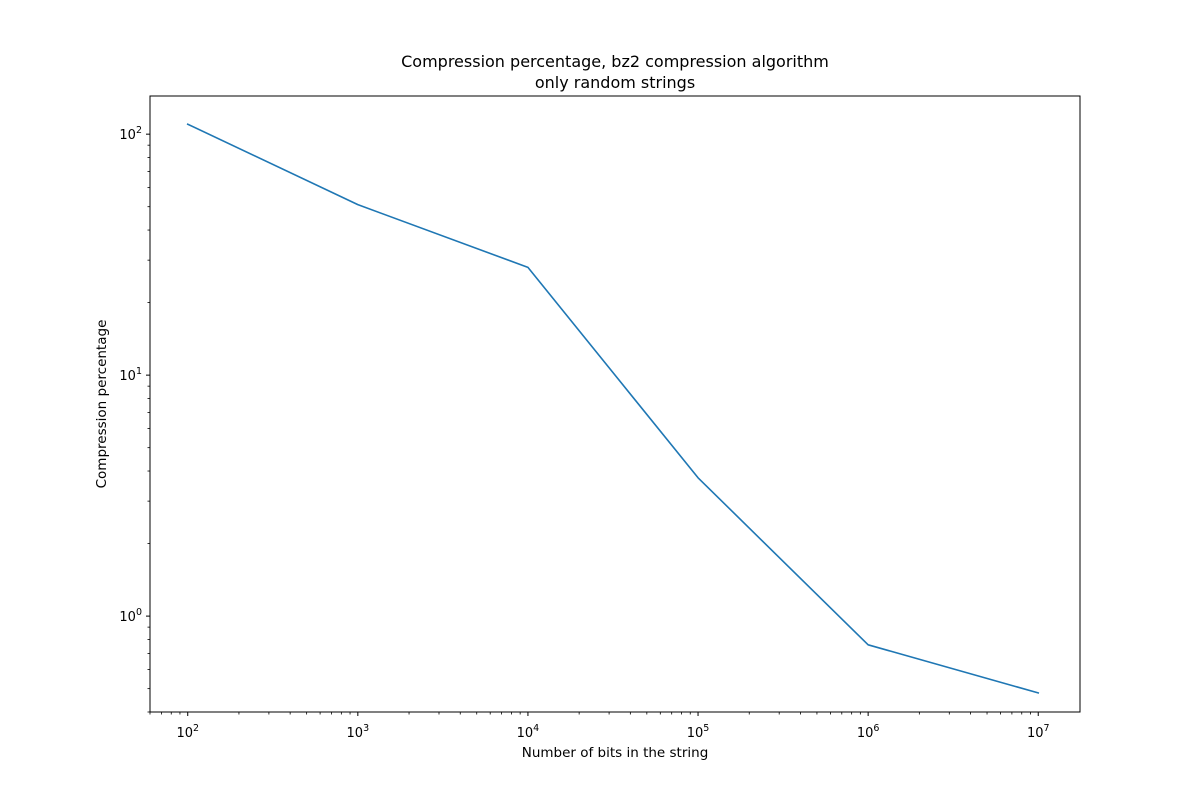 This screenshot has width=1200, height=800. I want to click on x-tick-label: 10⁶, so click(868, 732).